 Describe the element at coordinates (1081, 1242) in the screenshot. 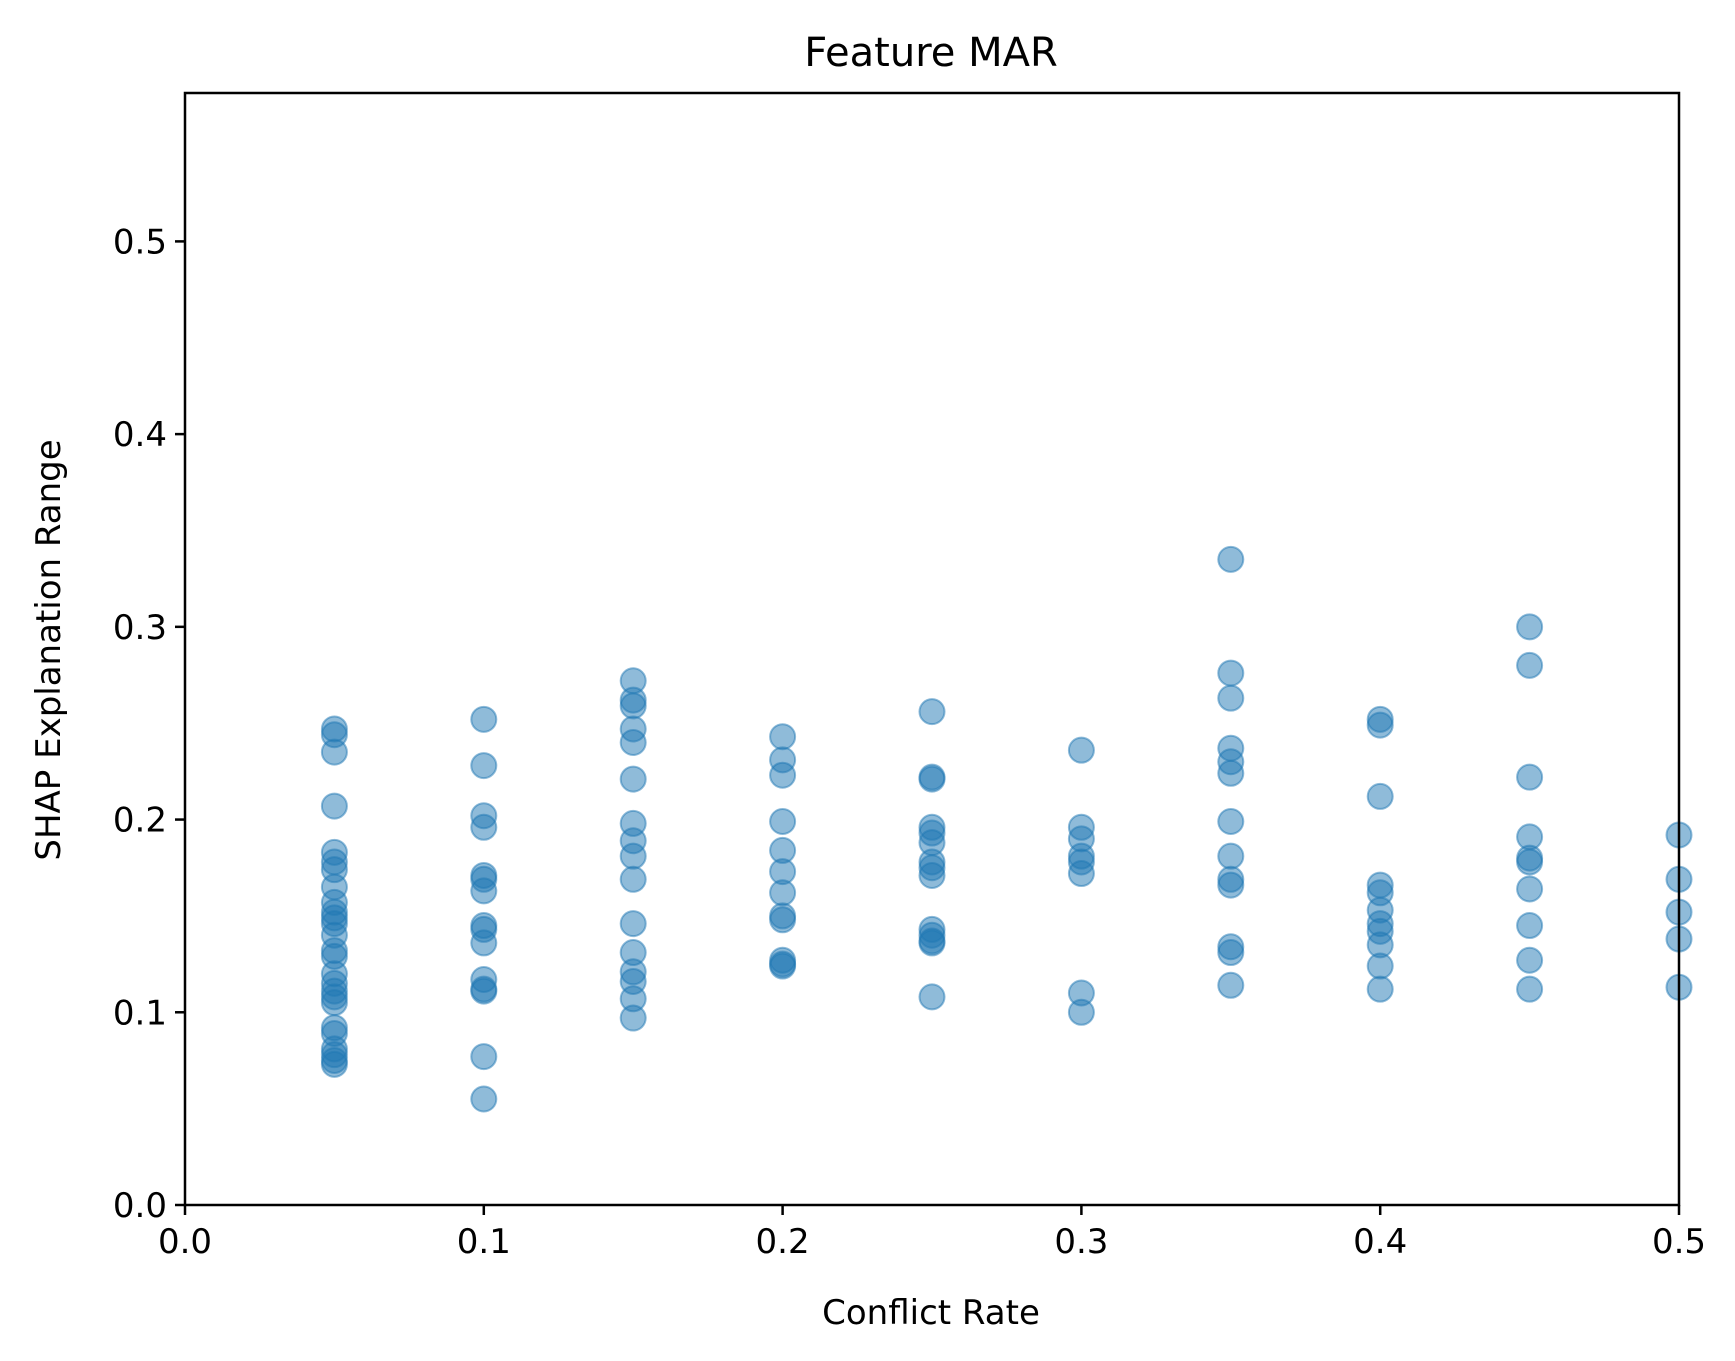

I see `x-tick-label: 0.3` at that location.